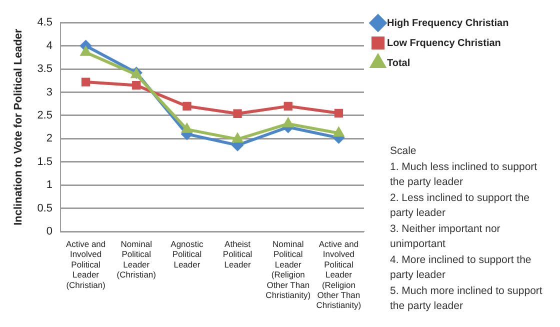 The width and height of the screenshot is (560, 327). I want to click on y-tick-label: 3, so click(49, 92).